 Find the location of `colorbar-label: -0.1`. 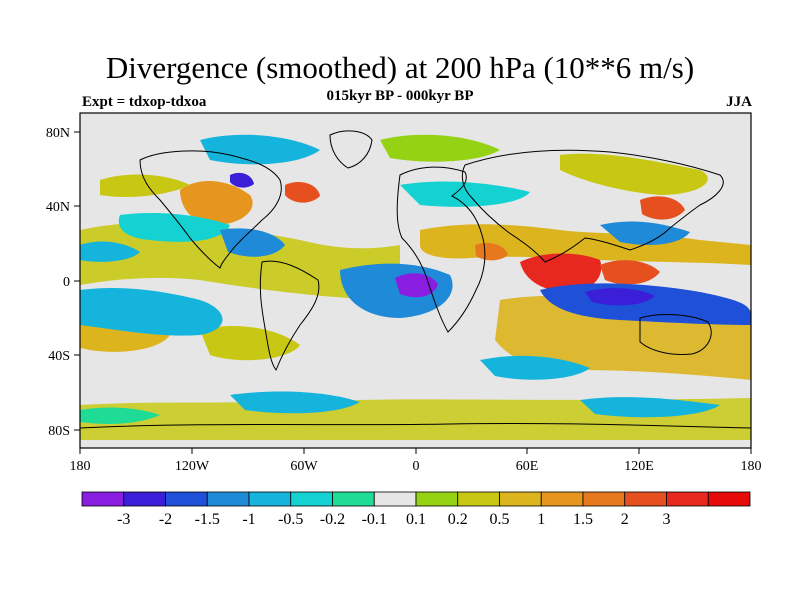

colorbar-label: -0.1 is located at coordinates (374, 519).